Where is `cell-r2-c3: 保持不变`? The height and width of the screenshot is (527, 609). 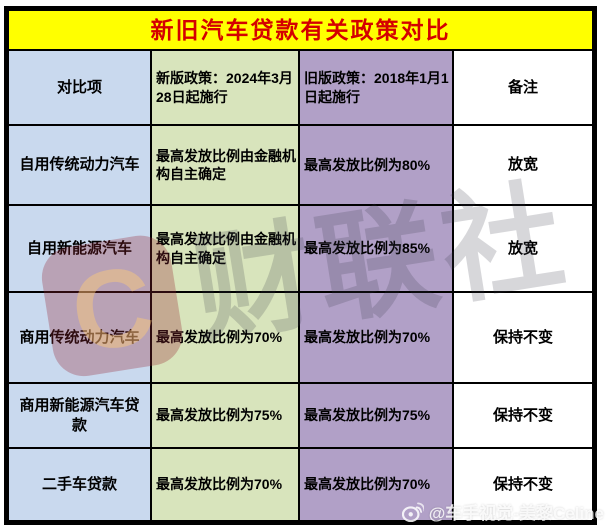
cell-r2-c3: 保持不变 is located at coordinates (523, 337).